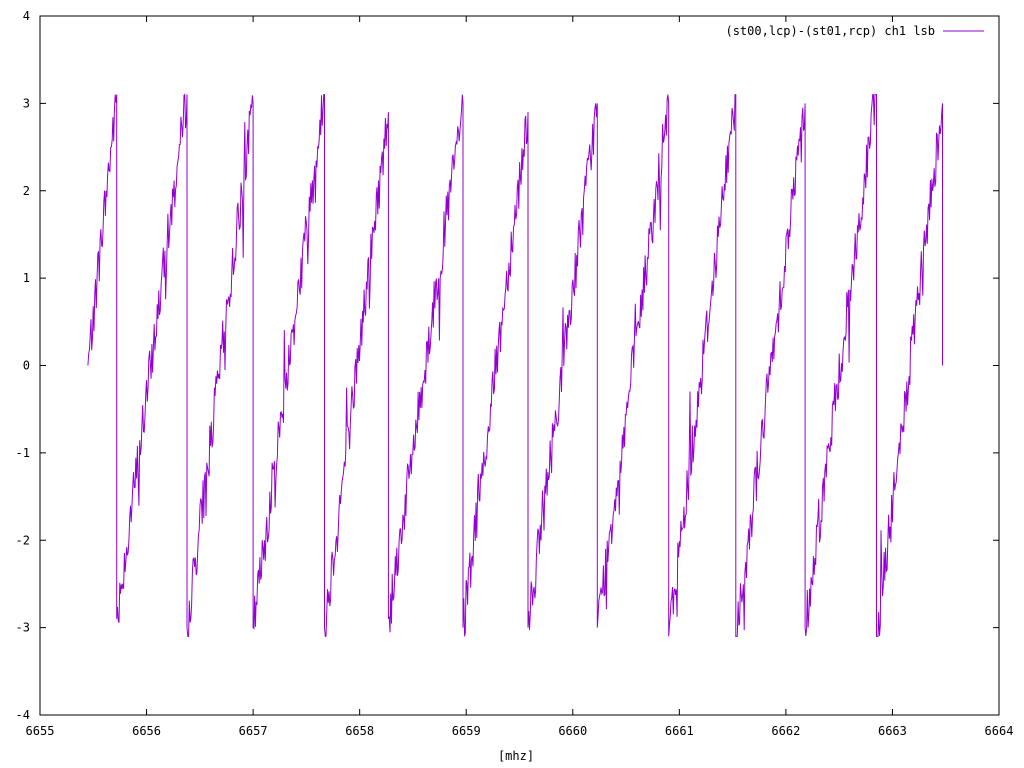  Describe the element at coordinates (26, 16) in the screenshot. I see `y-tick-label: 4` at that location.